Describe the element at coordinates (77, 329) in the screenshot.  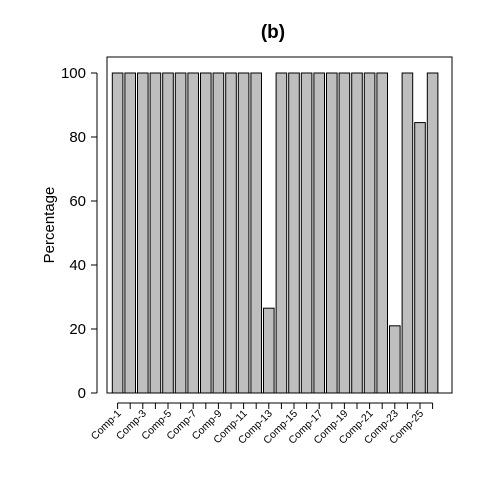
I see `y-tick-label: 20` at that location.